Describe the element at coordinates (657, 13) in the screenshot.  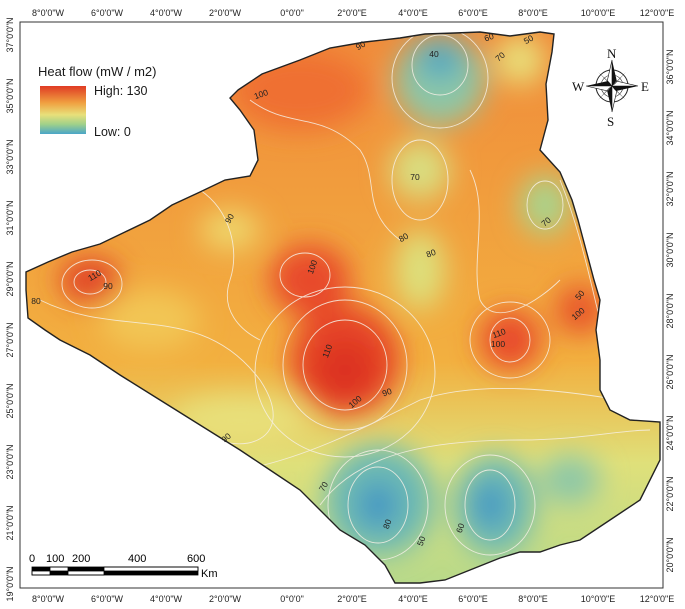
I see `axis-top-tick-label: 12°0'0"E` at that location.